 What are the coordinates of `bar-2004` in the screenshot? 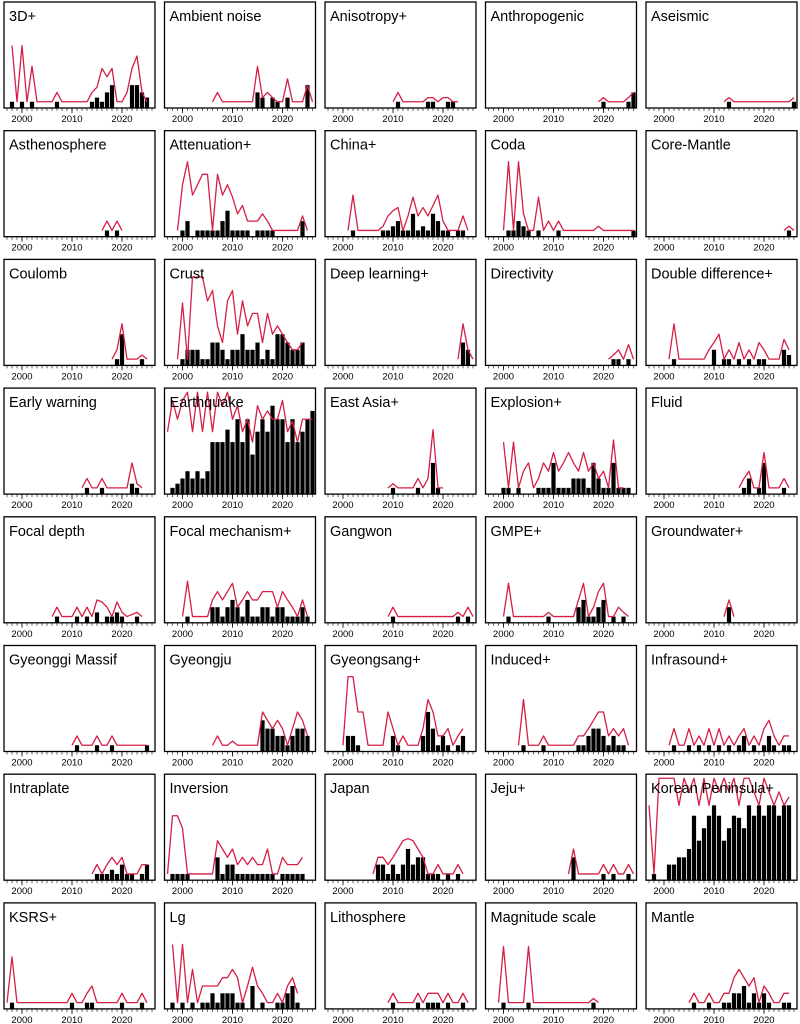 It's located at (202, 362).